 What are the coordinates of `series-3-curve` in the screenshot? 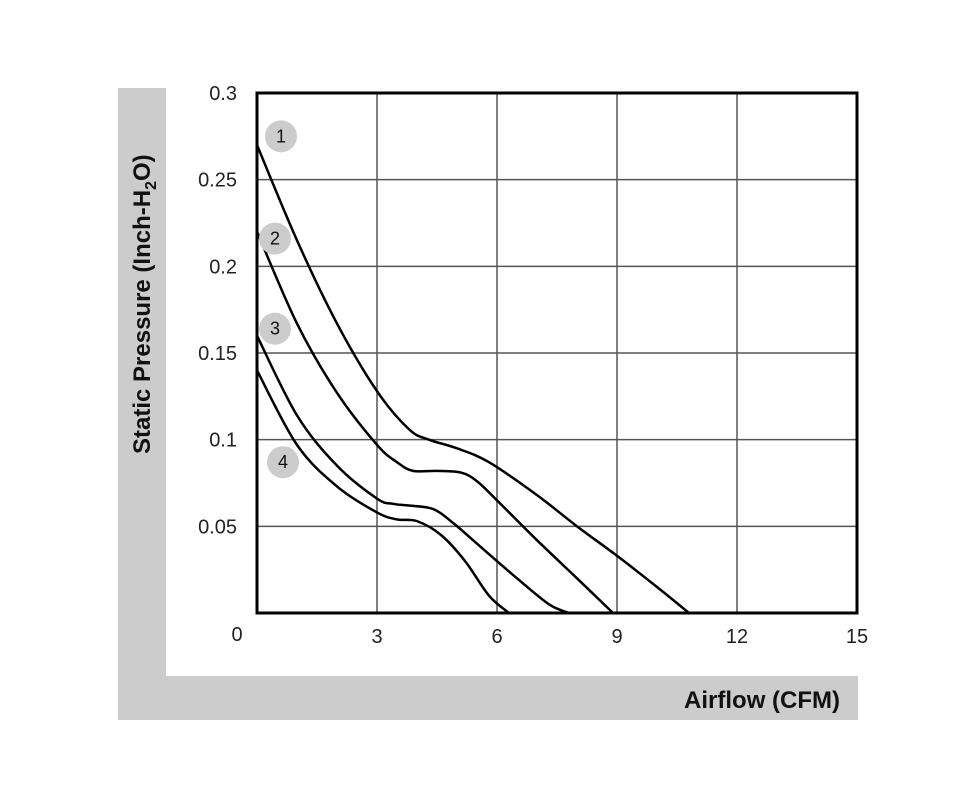 It's located at (413, 474).